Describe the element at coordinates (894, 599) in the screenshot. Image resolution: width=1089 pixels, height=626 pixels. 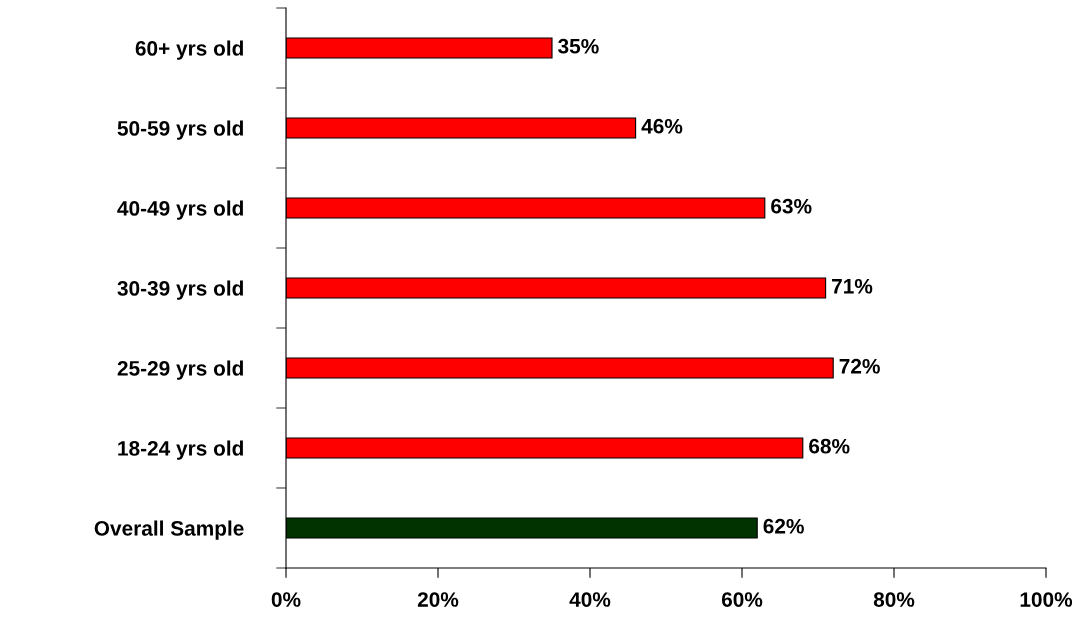
I see `x-tick-label: 80%` at that location.